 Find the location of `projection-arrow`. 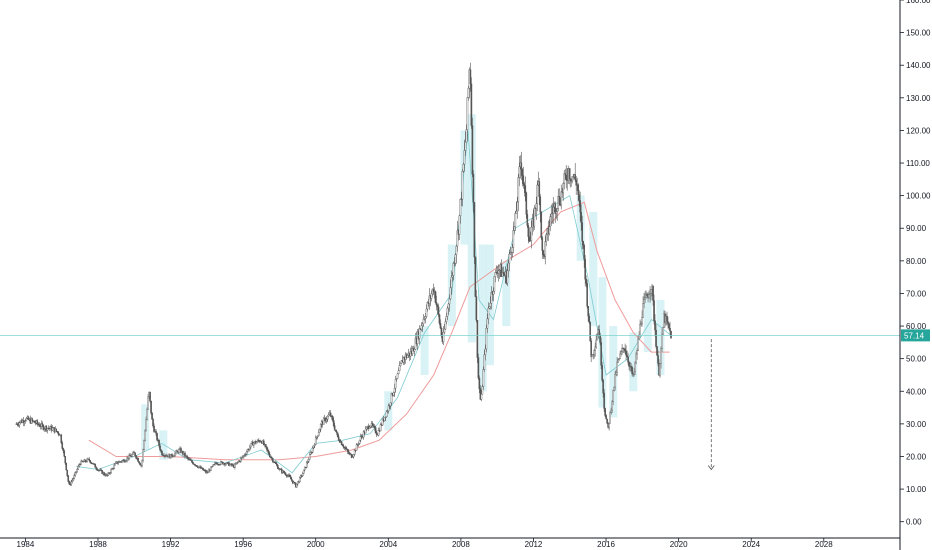

projection-arrow is located at coordinates (711, 405).